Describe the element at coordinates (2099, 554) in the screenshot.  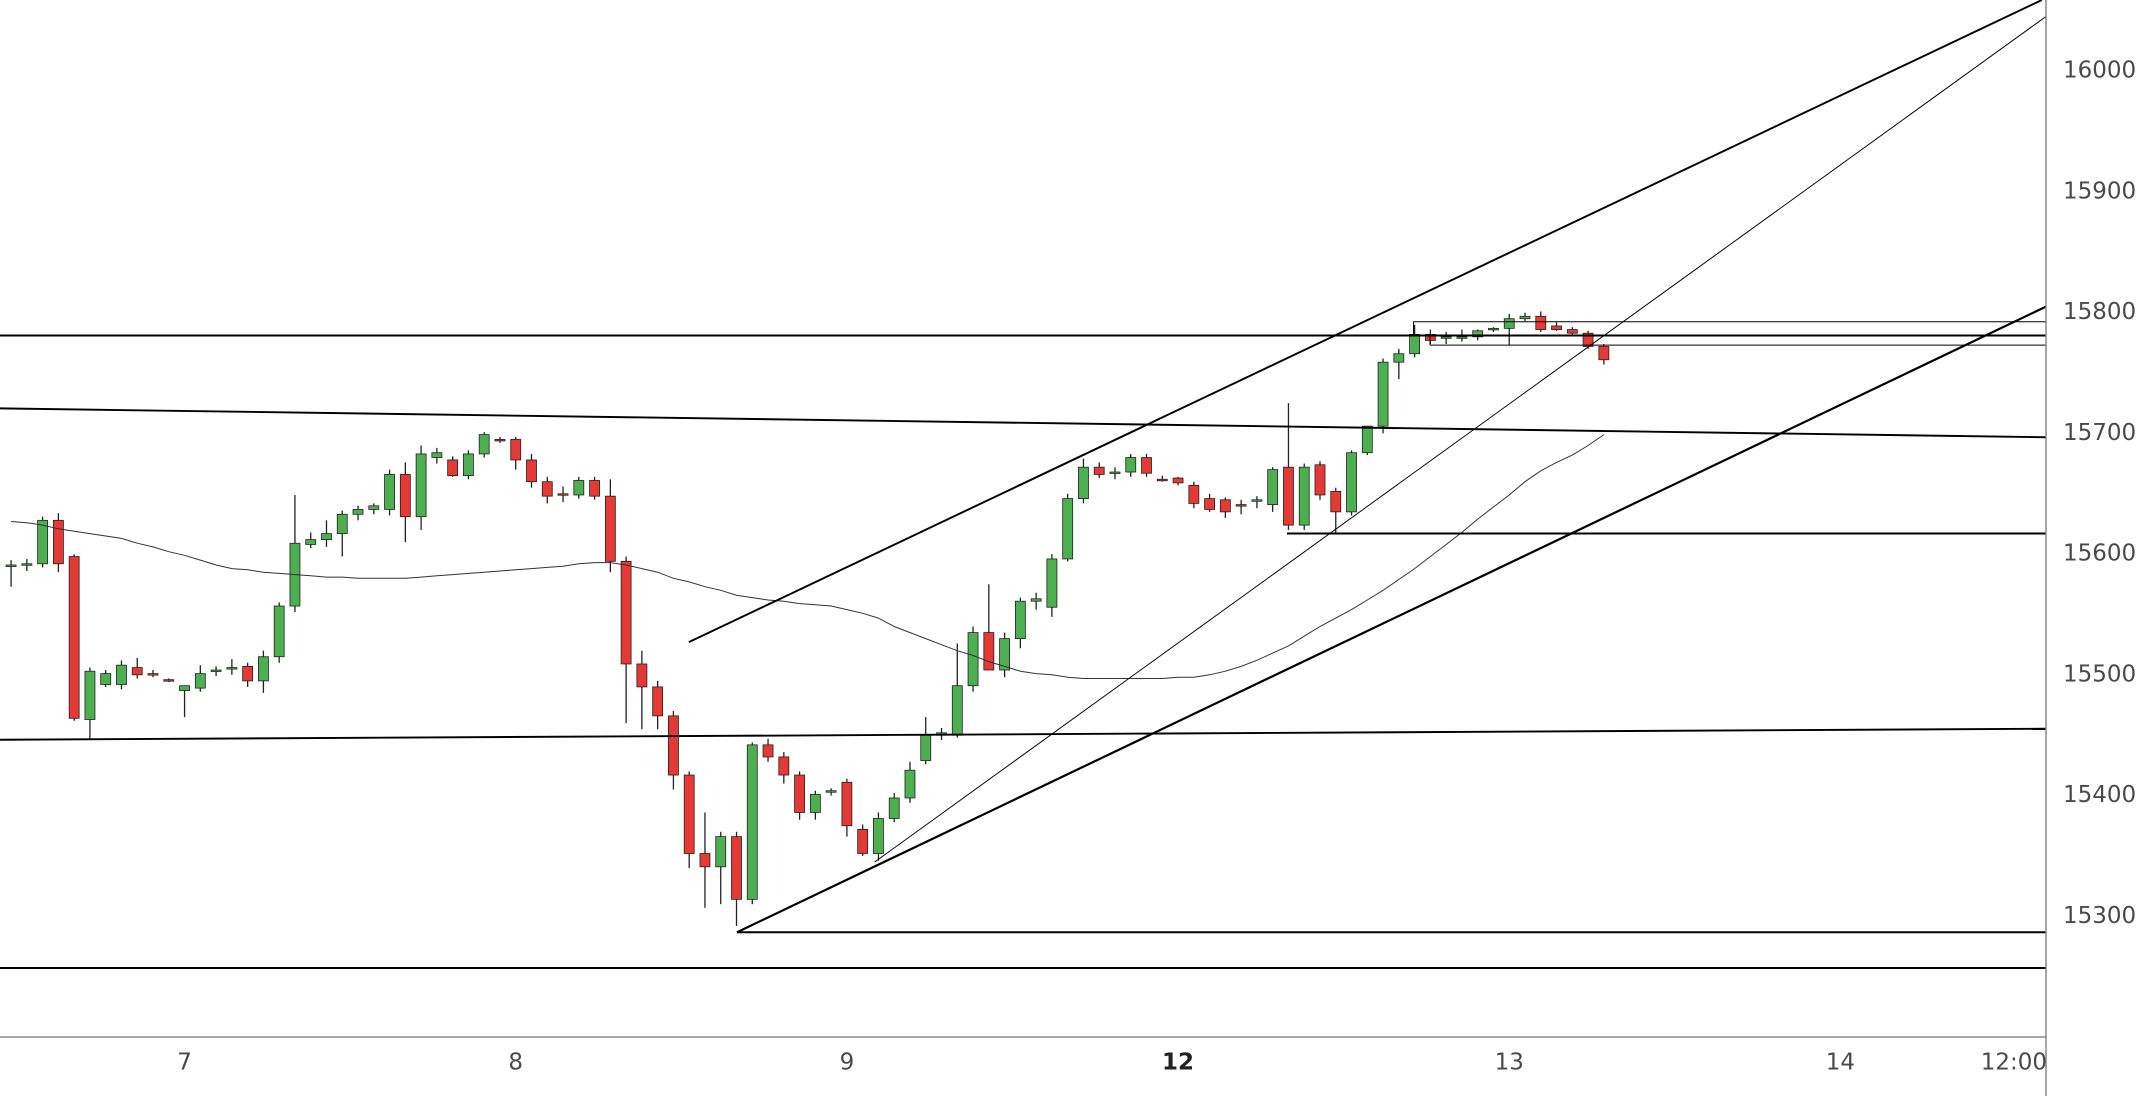
I see `y-tick-label: 15600` at that location.